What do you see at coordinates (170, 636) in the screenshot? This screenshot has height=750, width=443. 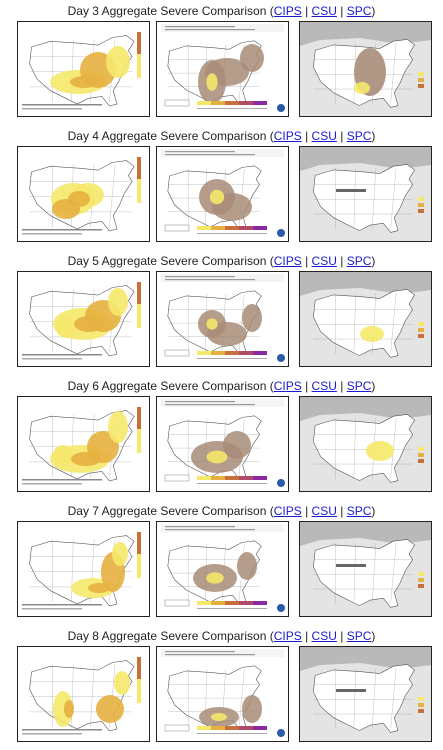 I see `section-title: Day 8 Aggregate Severe Comparison (` at bounding box center [170, 636].